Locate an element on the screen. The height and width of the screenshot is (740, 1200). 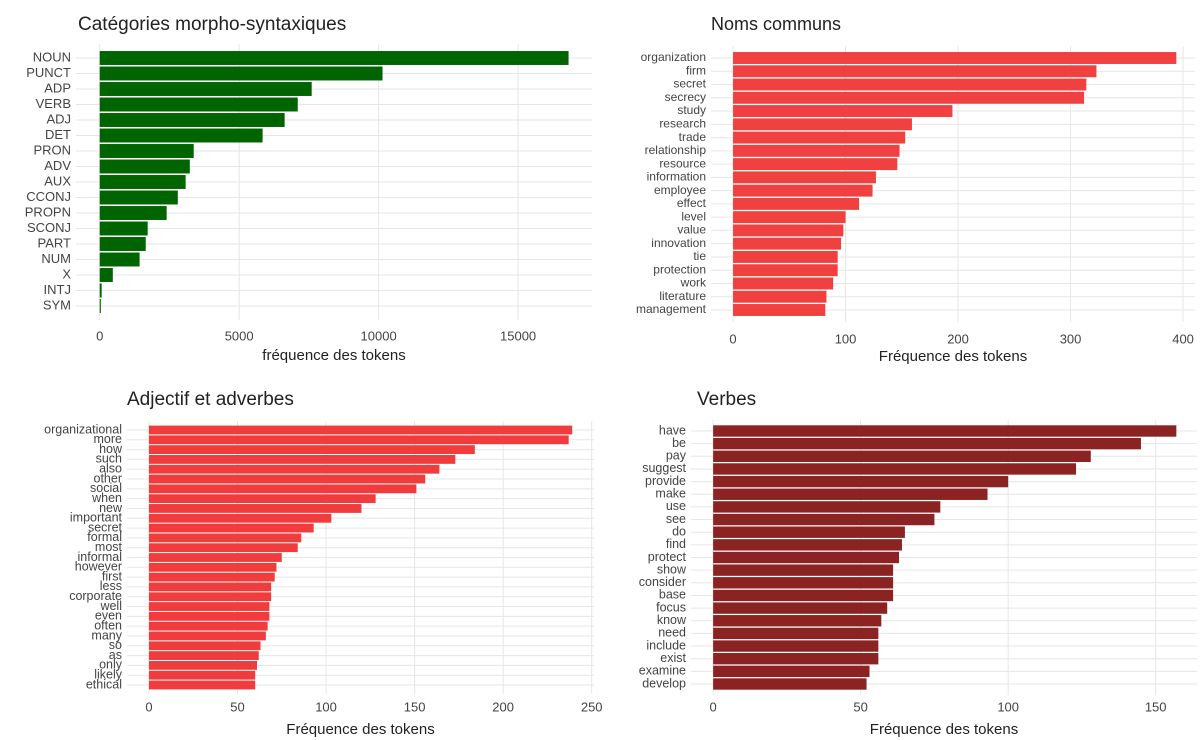
y-tick-label: more is located at coordinates (108, 439).